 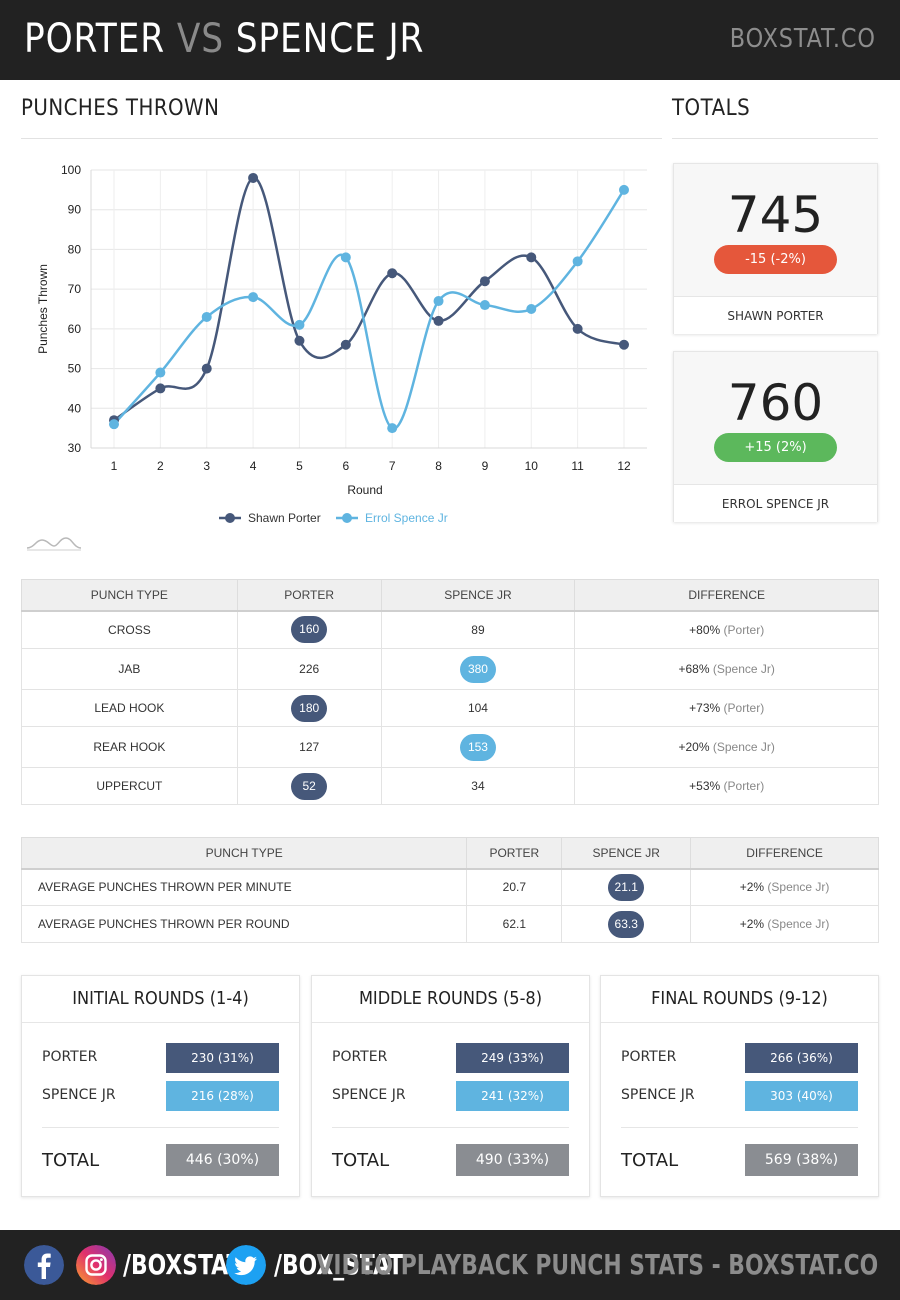 I want to click on page-title: PORTER VS SPENCE JR, so click(x=224, y=39).